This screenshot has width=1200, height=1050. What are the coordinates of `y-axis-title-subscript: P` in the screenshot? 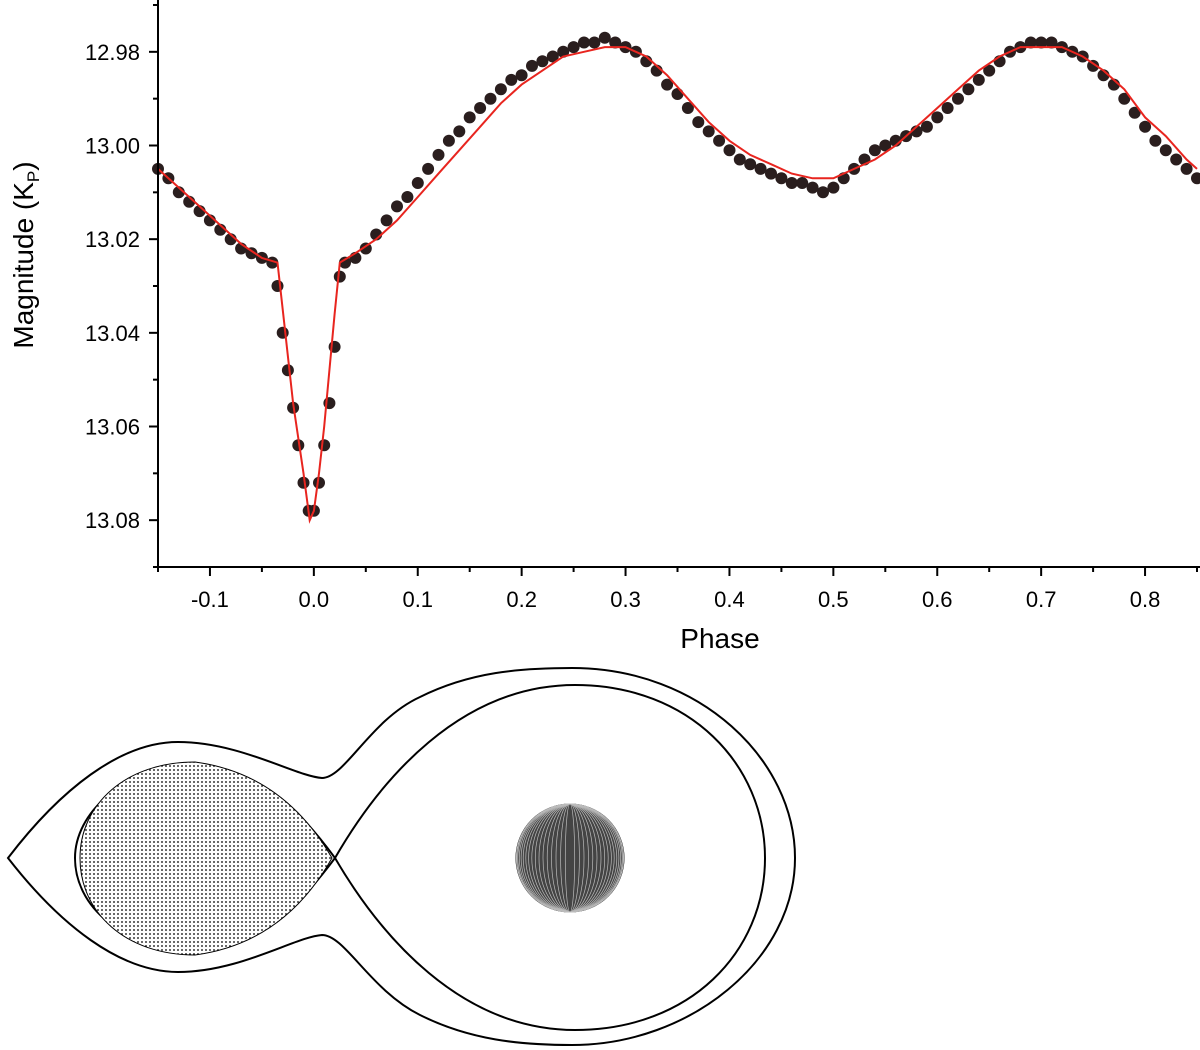 It's located at (33, 176).